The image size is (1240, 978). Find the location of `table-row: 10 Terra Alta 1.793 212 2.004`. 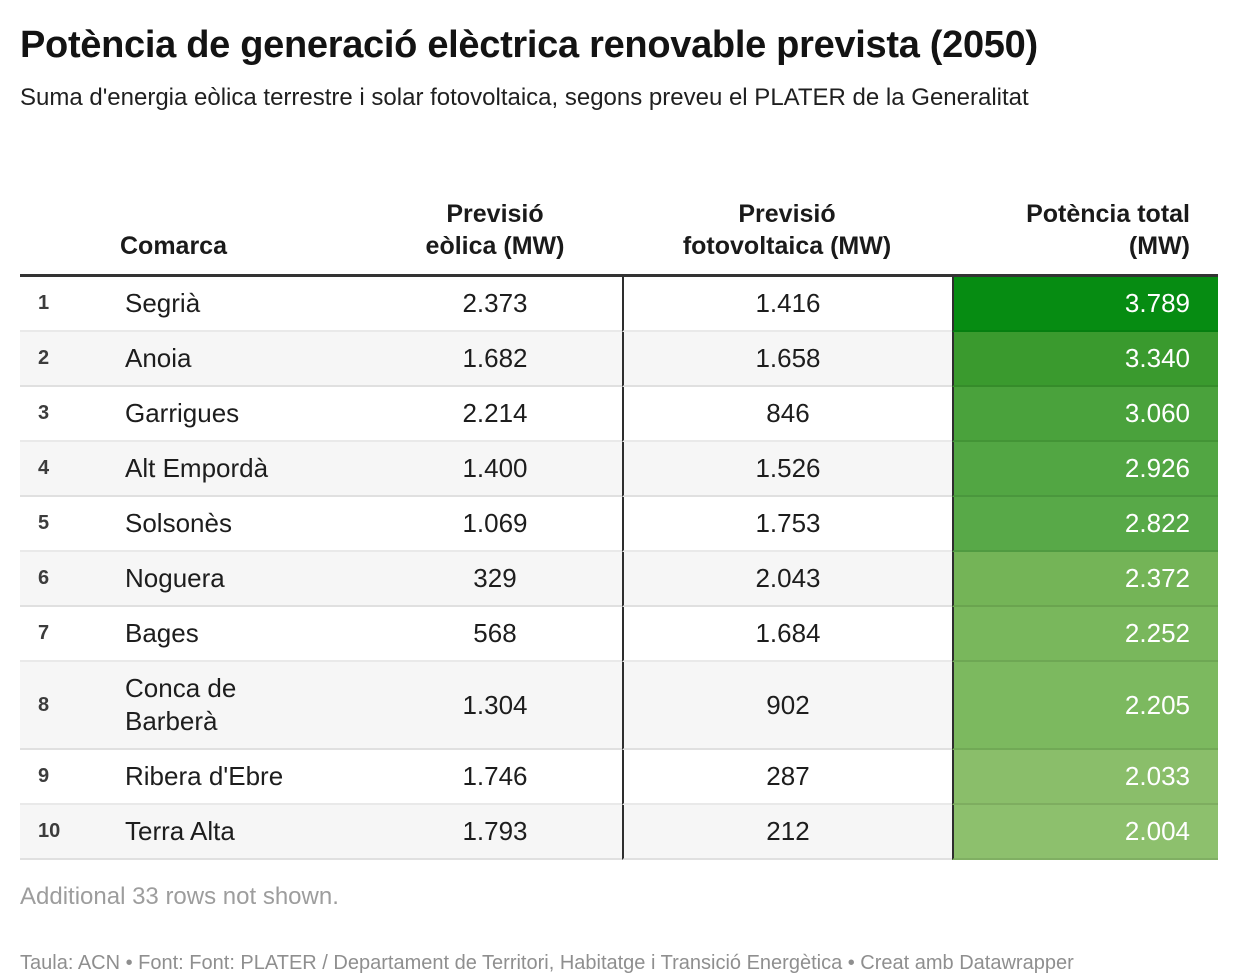

table-row: 10 Terra Alta 1.793 212 2.004 is located at coordinates (619, 832).